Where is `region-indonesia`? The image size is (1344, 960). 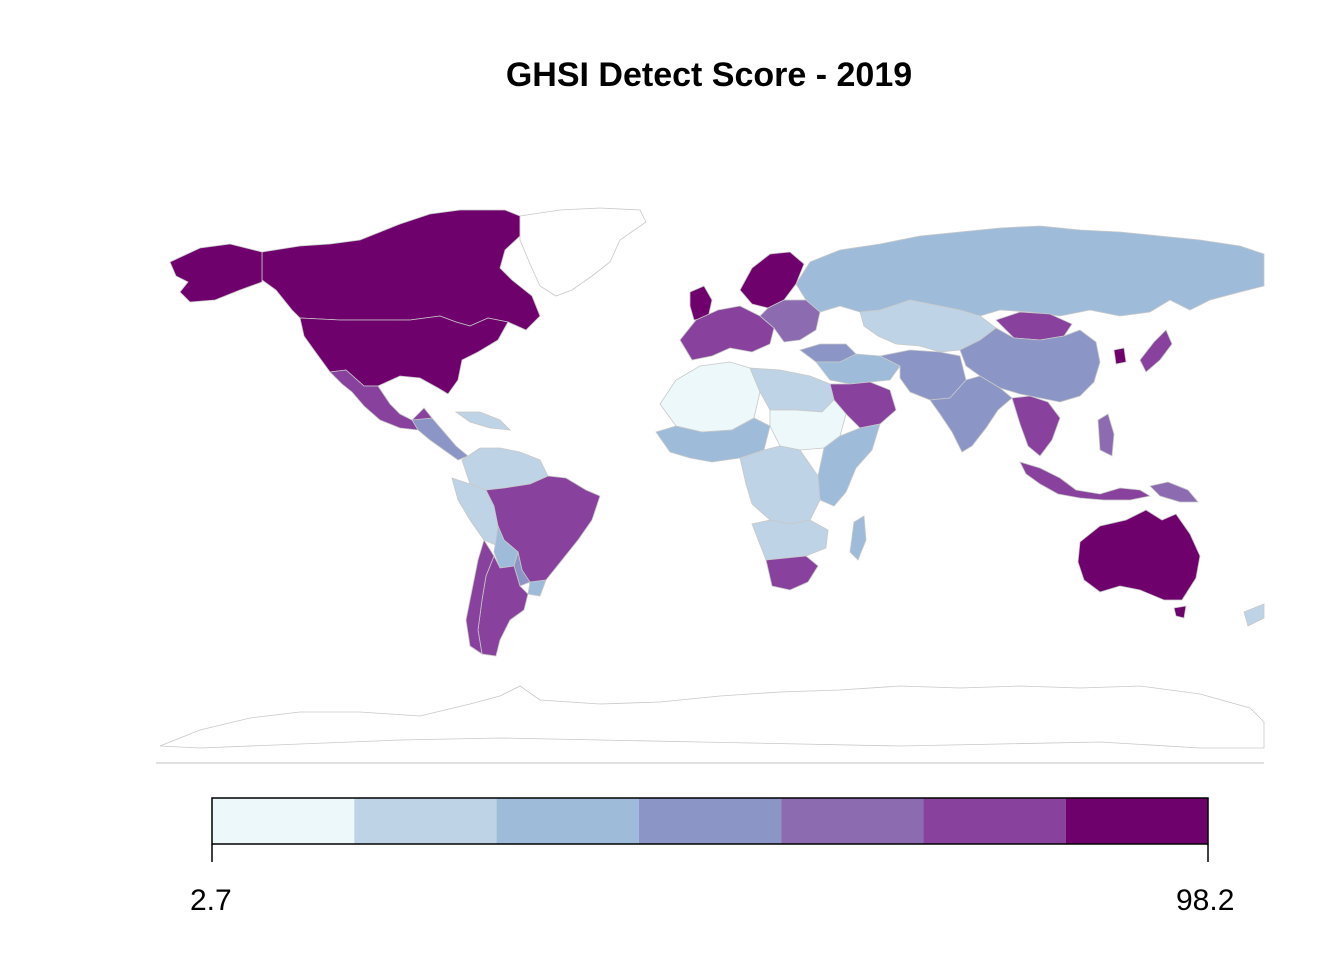
region-indonesia is located at coordinates (1085, 481).